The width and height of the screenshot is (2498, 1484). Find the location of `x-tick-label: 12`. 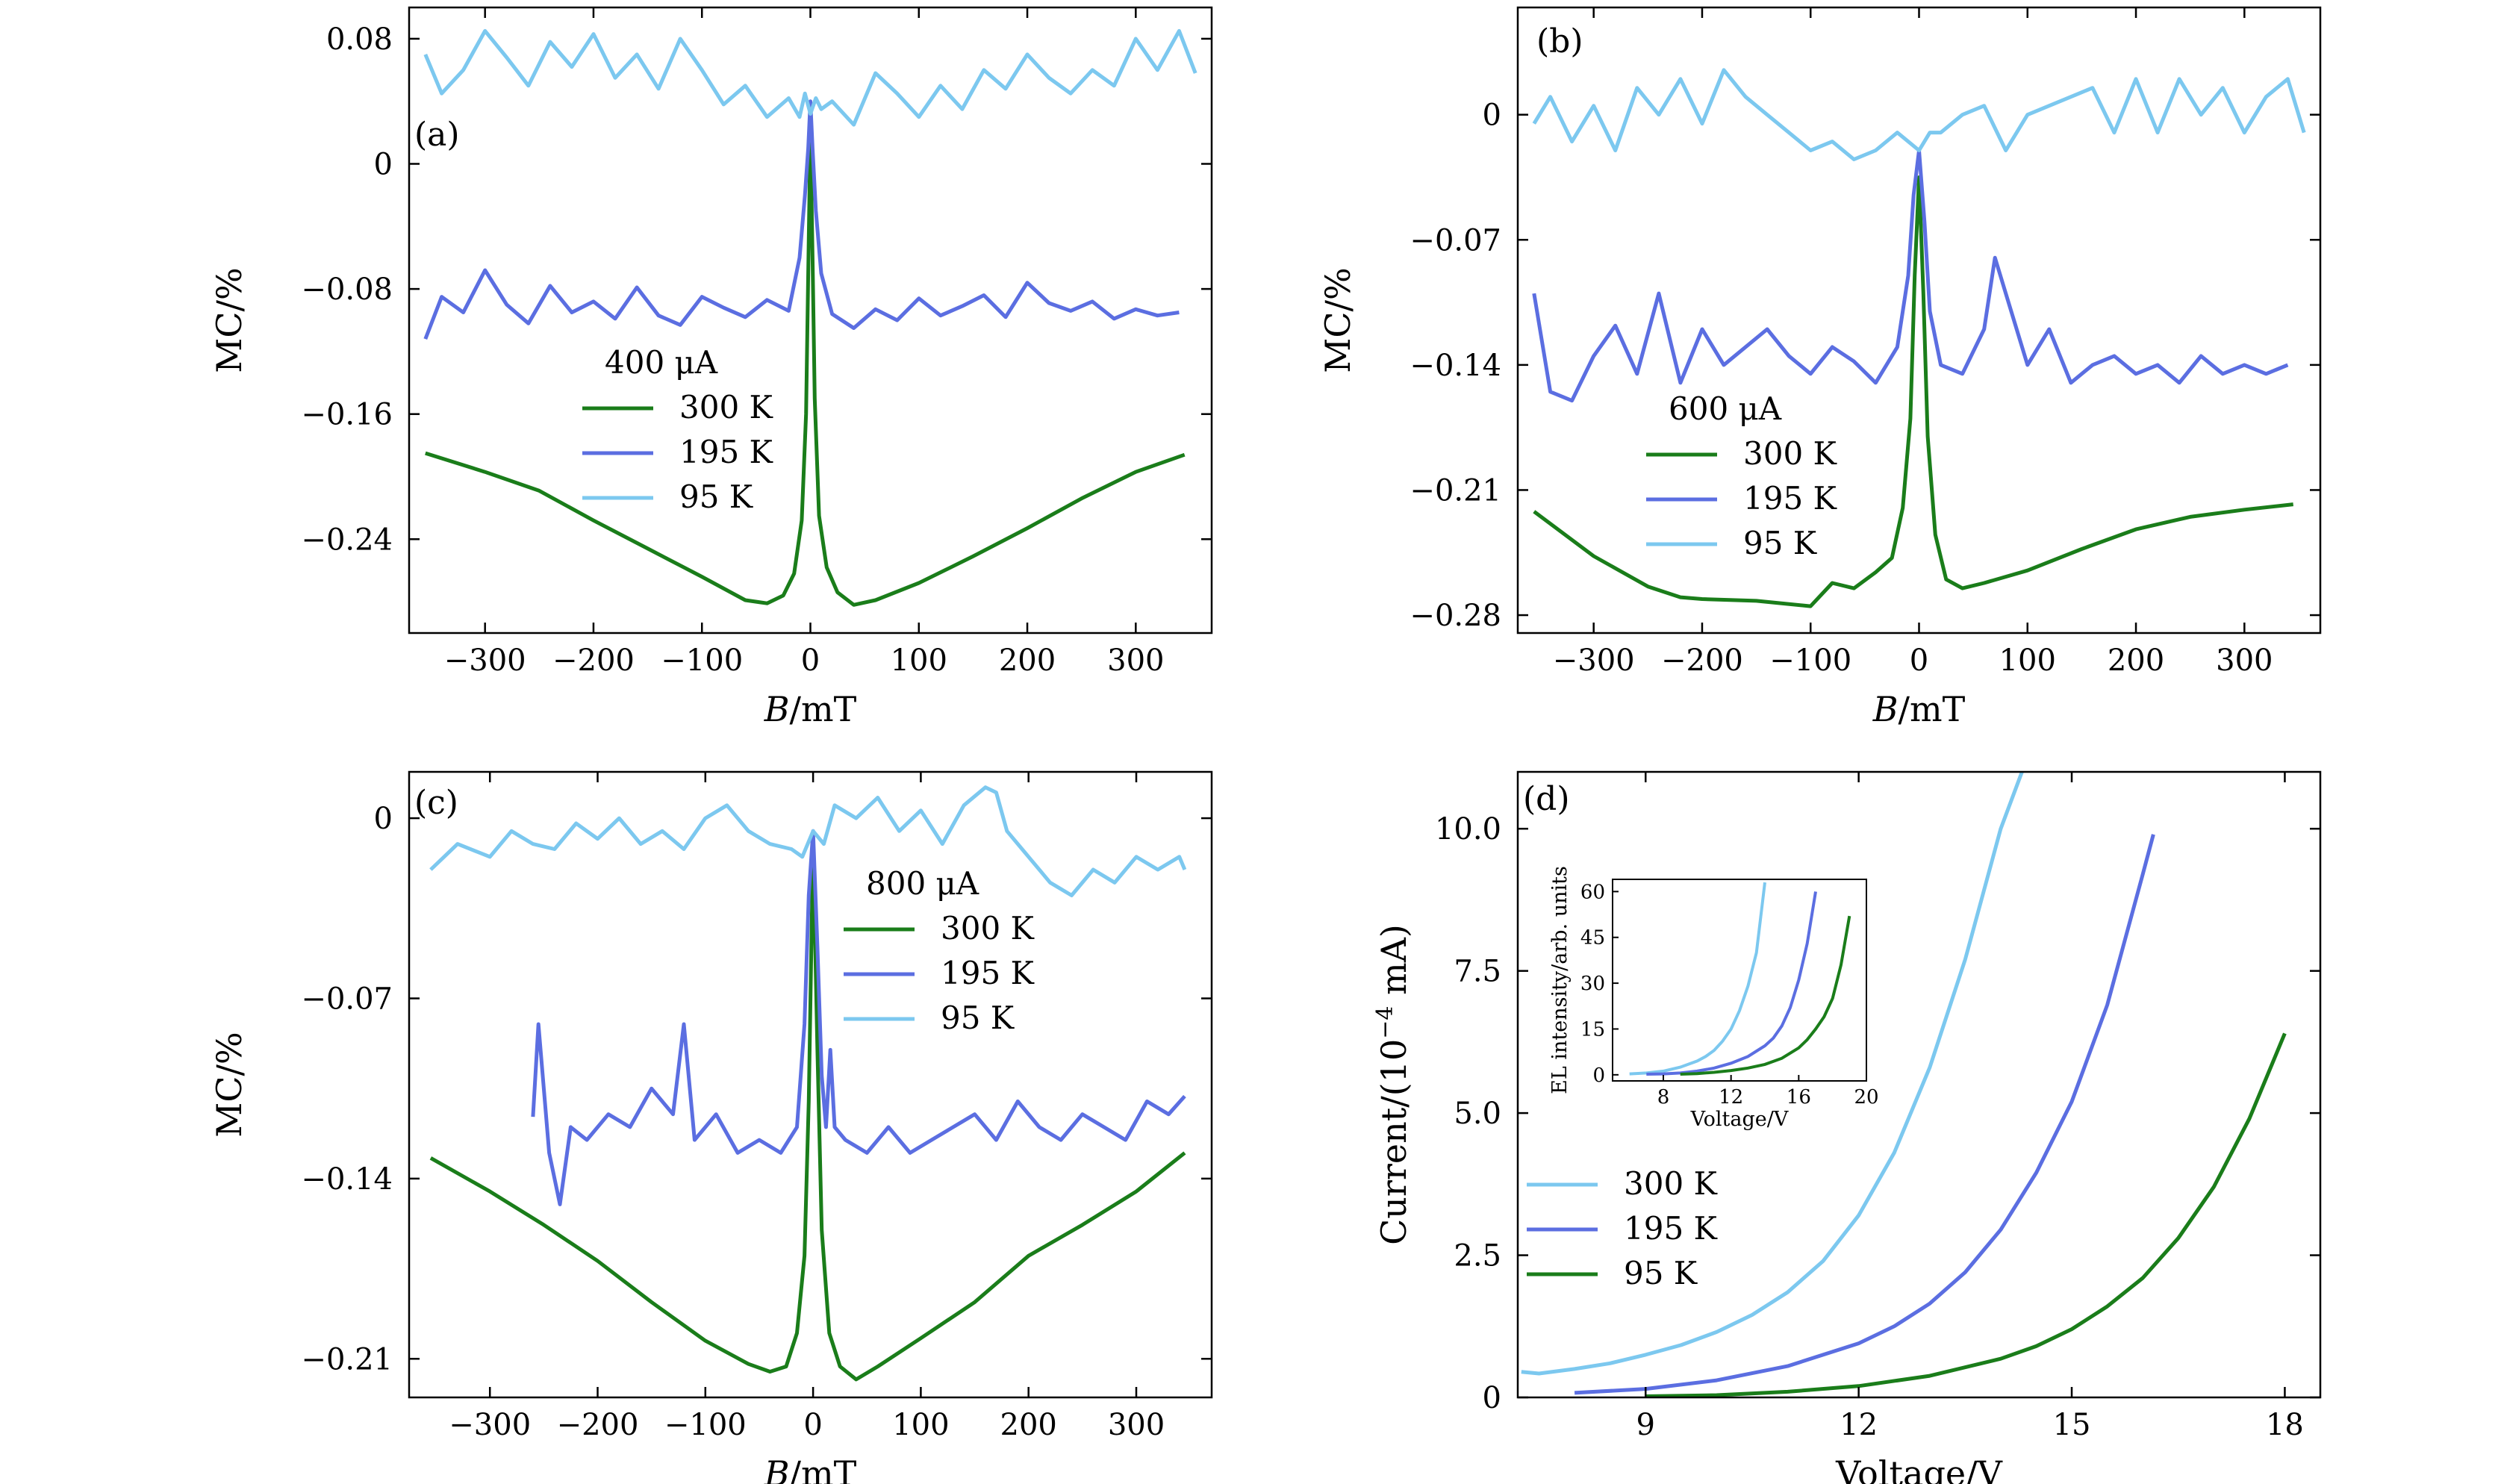

x-tick-label: 12 is located at coordinates (1859, 1425).